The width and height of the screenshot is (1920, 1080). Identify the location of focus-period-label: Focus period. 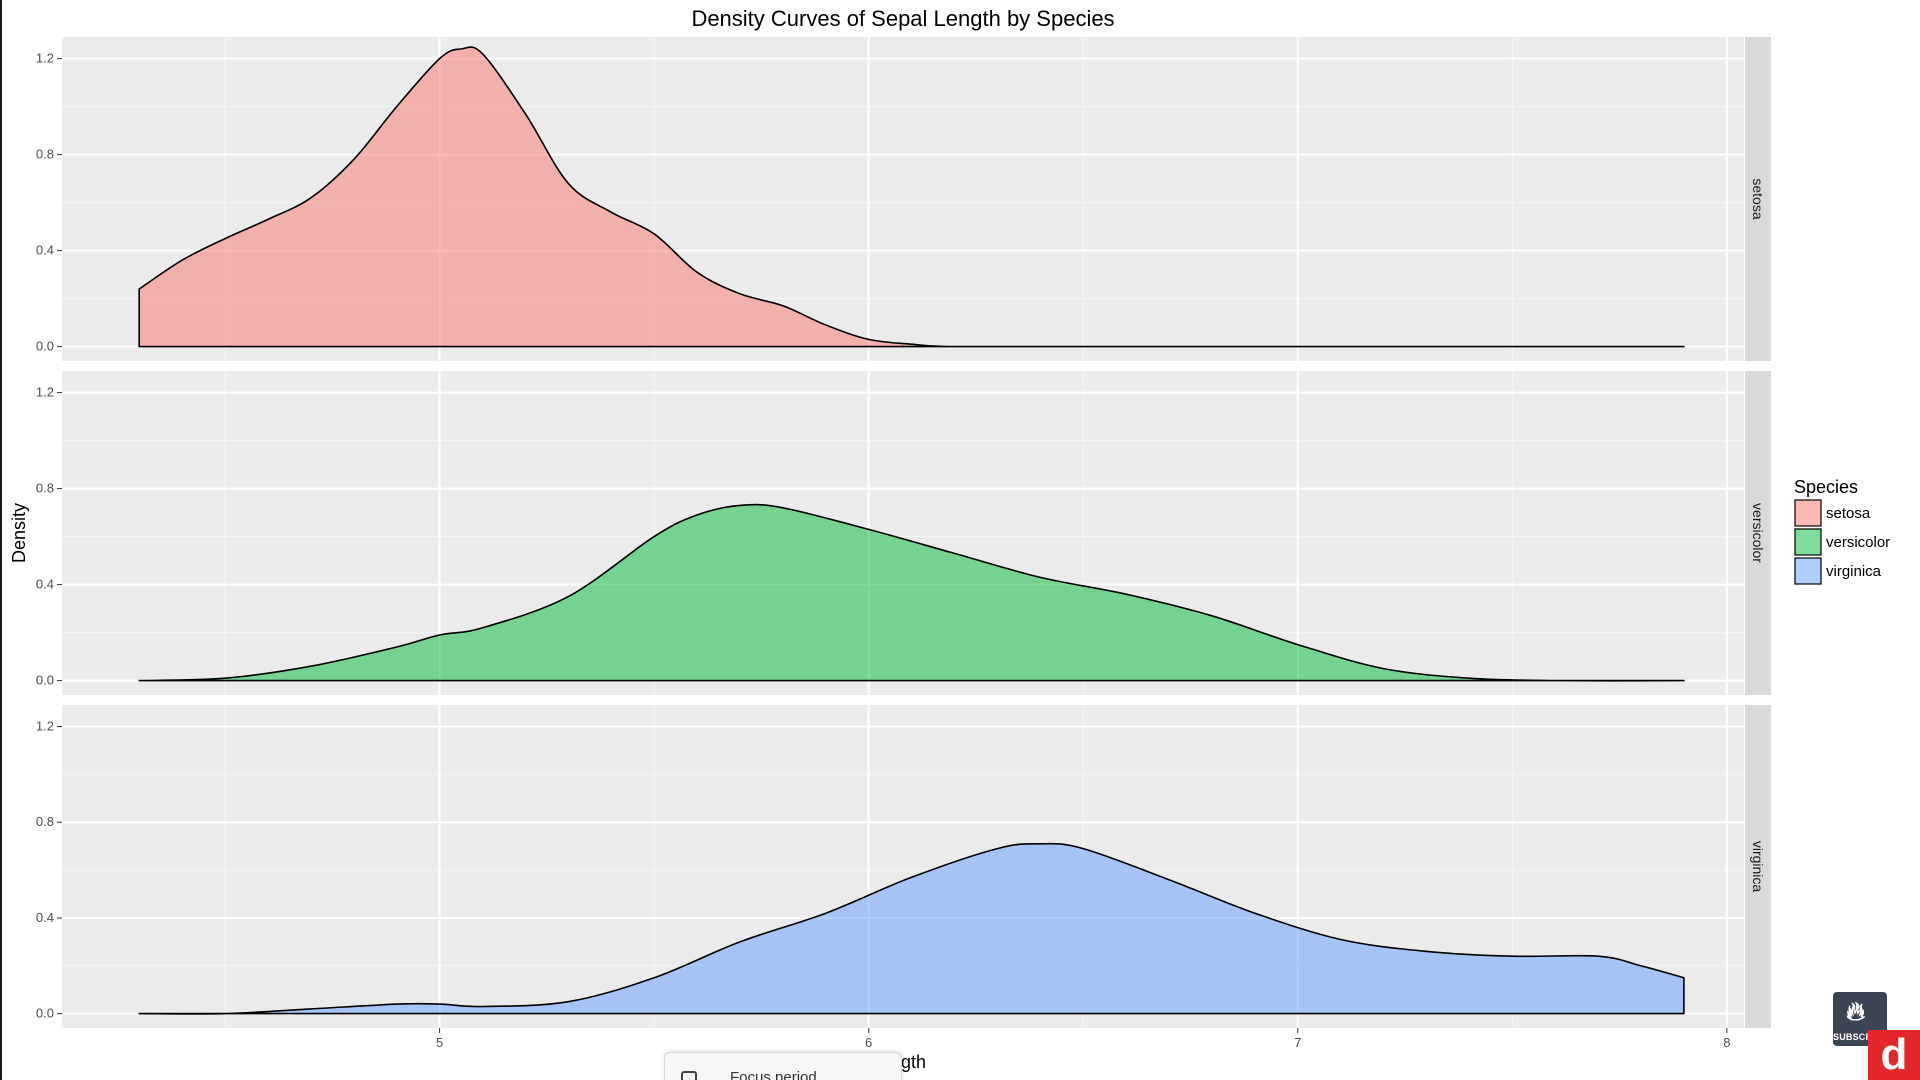
(773, 1074).